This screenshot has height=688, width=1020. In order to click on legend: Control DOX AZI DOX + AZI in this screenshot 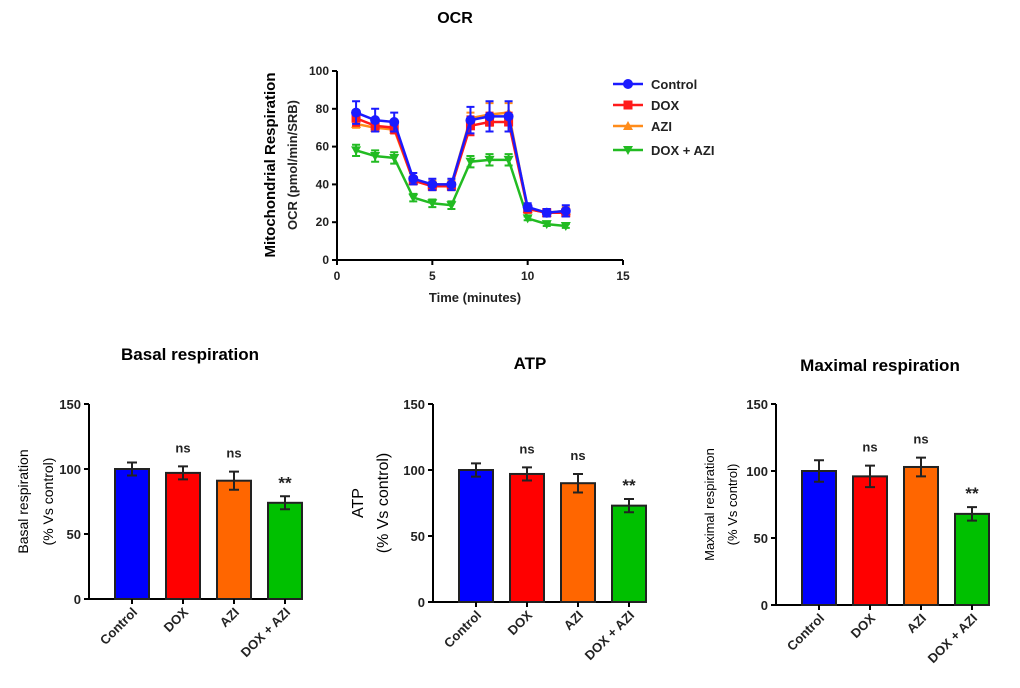, I will do `click(663, 117)`.